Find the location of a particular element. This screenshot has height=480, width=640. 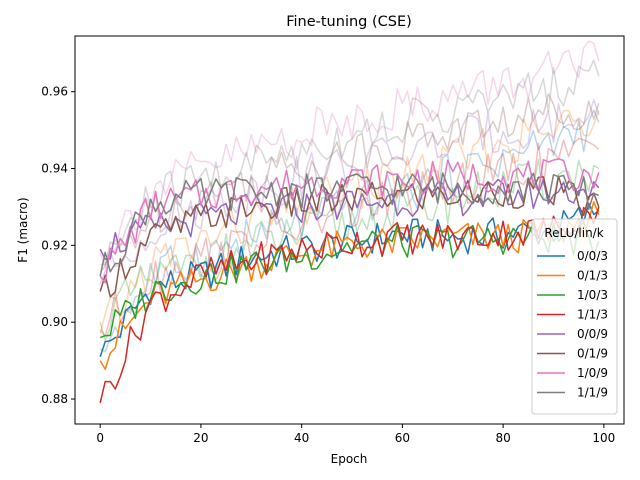

legend-label: 1/1/9 is located at coordinates (592, 393).